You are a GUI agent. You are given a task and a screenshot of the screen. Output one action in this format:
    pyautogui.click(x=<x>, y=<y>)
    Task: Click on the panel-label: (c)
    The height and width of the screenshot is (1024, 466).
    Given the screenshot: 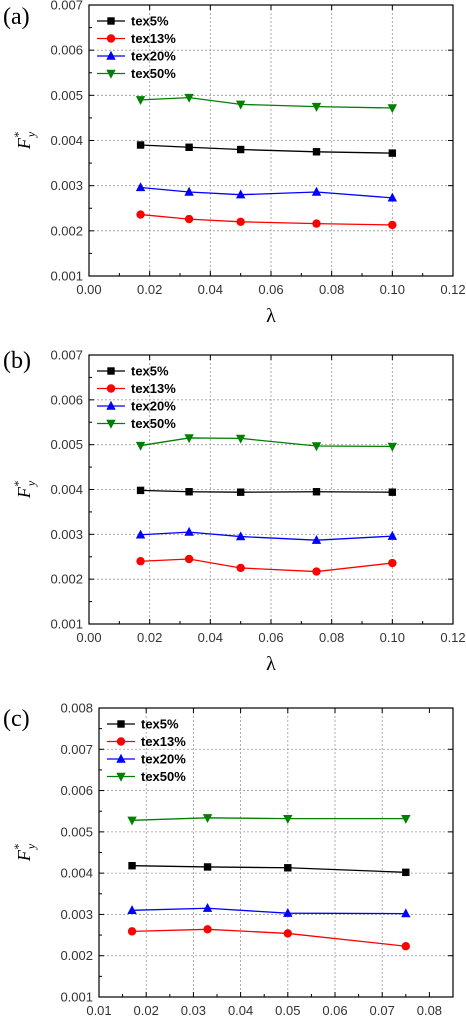 What is the action you would take?
    pyautogui.click(x=16, y=719)
    